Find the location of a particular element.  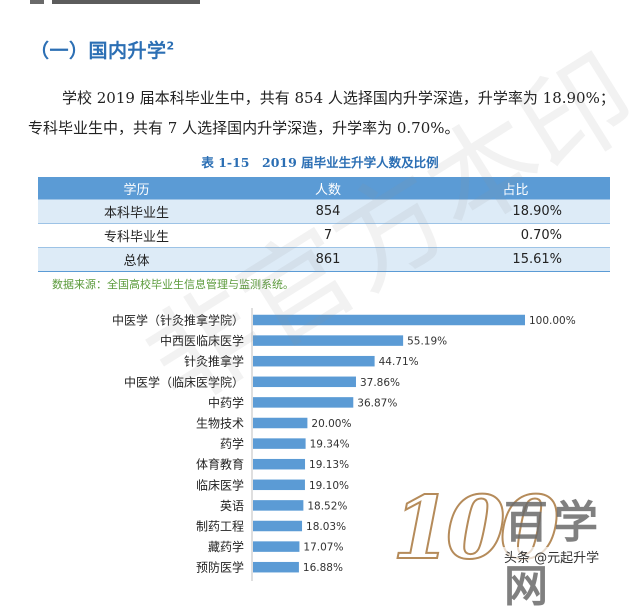

category-tick-label: 制药工程 is located at coordinates (220, 526).